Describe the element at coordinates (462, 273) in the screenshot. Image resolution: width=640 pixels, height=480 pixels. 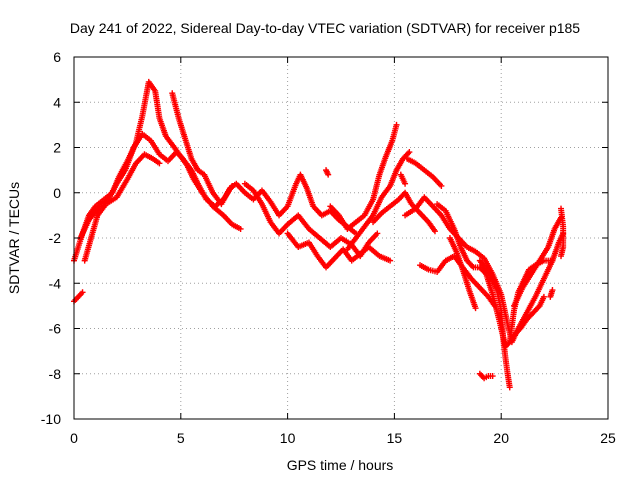
I see `series-arc16` at that location.